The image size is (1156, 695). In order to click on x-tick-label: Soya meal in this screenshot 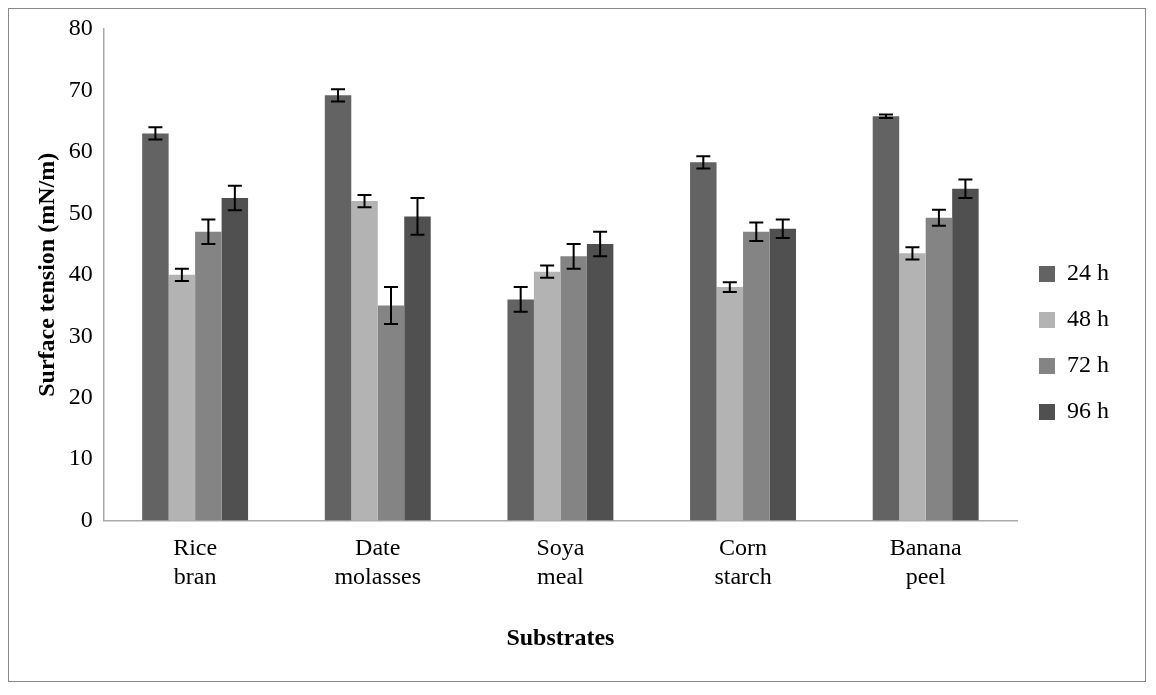, I will do `click(560, 562)`.